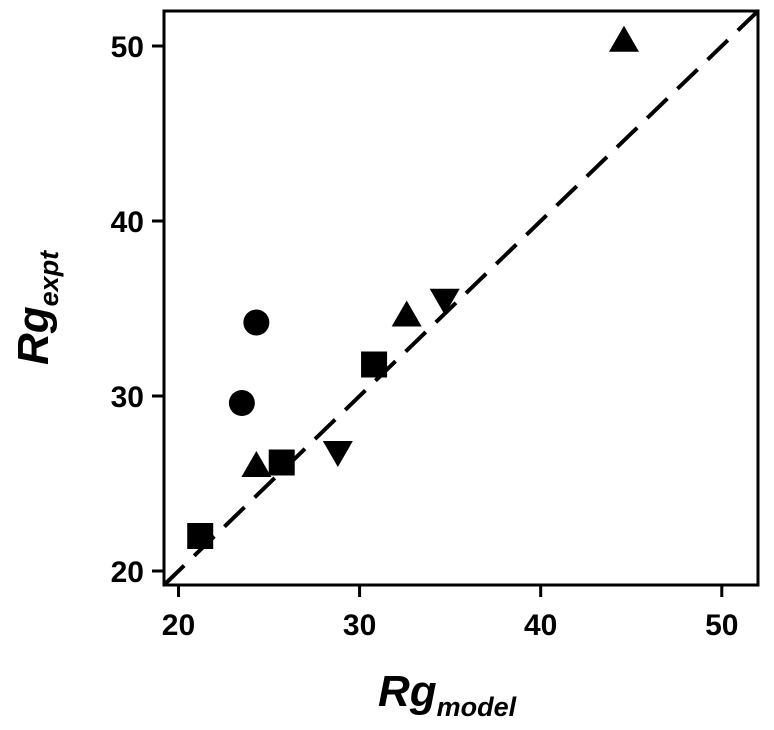 The height and width of the screenshot is (730, 774). Describe the element at coordinates (540, 625) in the screenshot. I see `x-tick-label: 40` at that location.